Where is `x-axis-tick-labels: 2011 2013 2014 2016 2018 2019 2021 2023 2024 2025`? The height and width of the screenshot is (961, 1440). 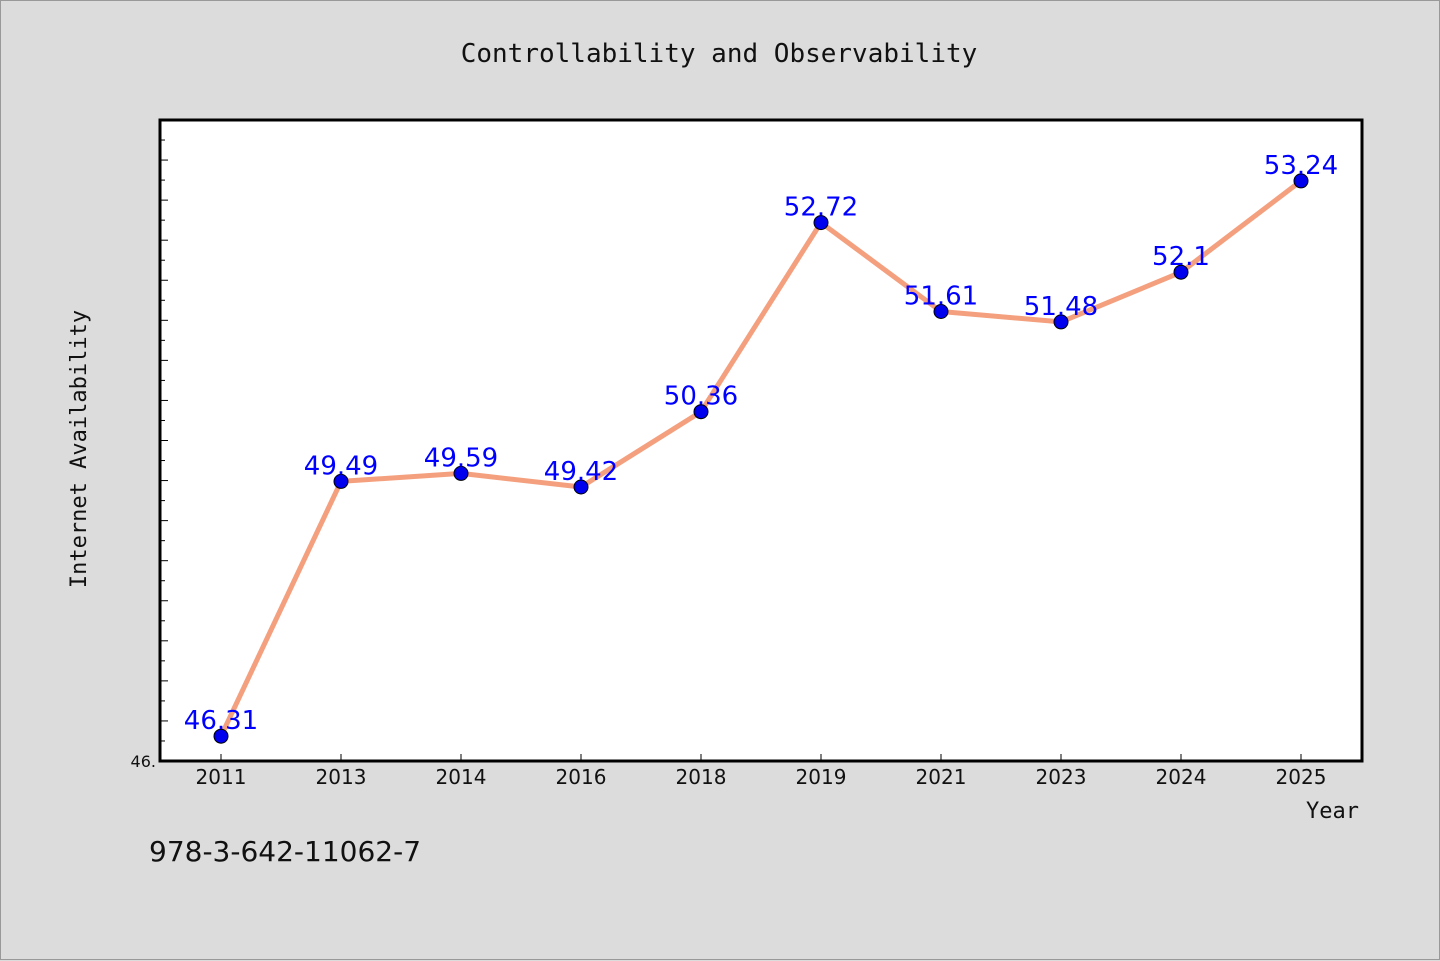
x-axis-tick-labels: 2011 2013 2014 2016 2018 2019 2021 2023 2024 2025 is located at coordinates (761, 777).